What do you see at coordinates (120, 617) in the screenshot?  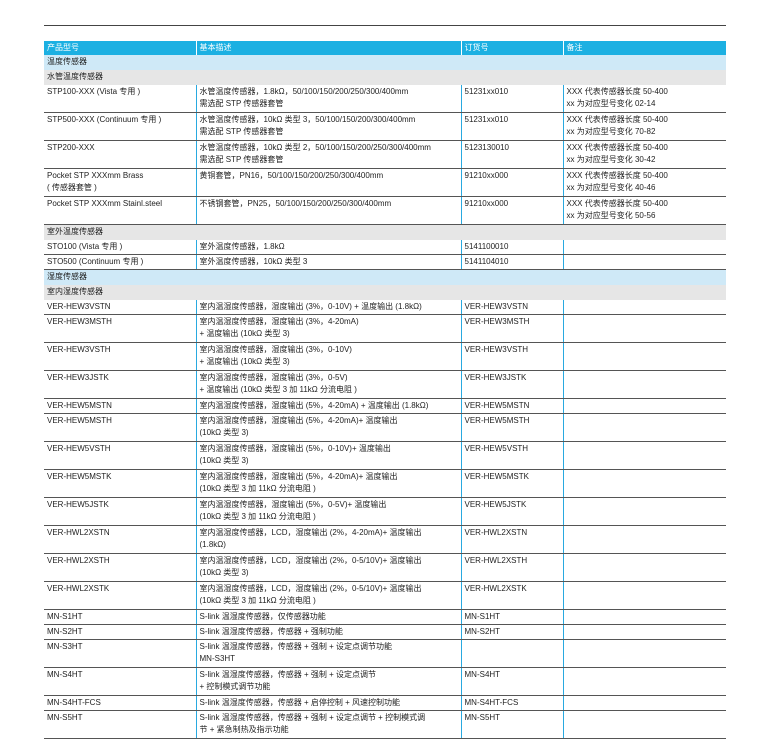 I see `model-cell: MN-S1HT` at bounding box center [120, 617].